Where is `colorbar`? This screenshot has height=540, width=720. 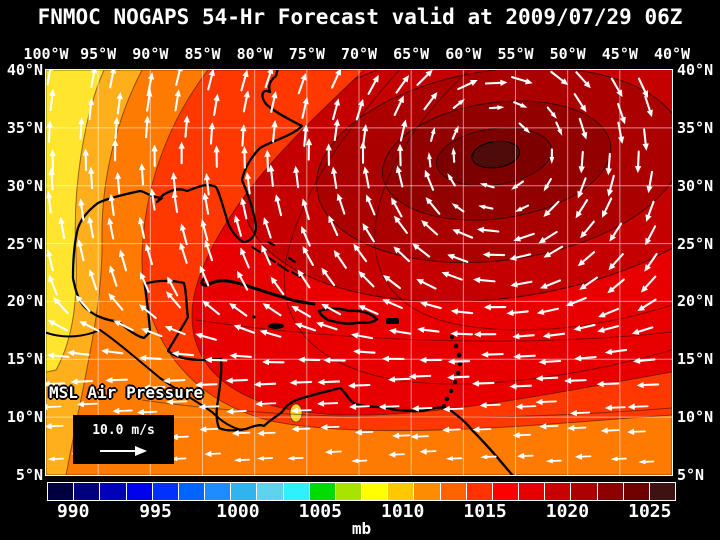 colorbar is located at coordinates (361, 491).